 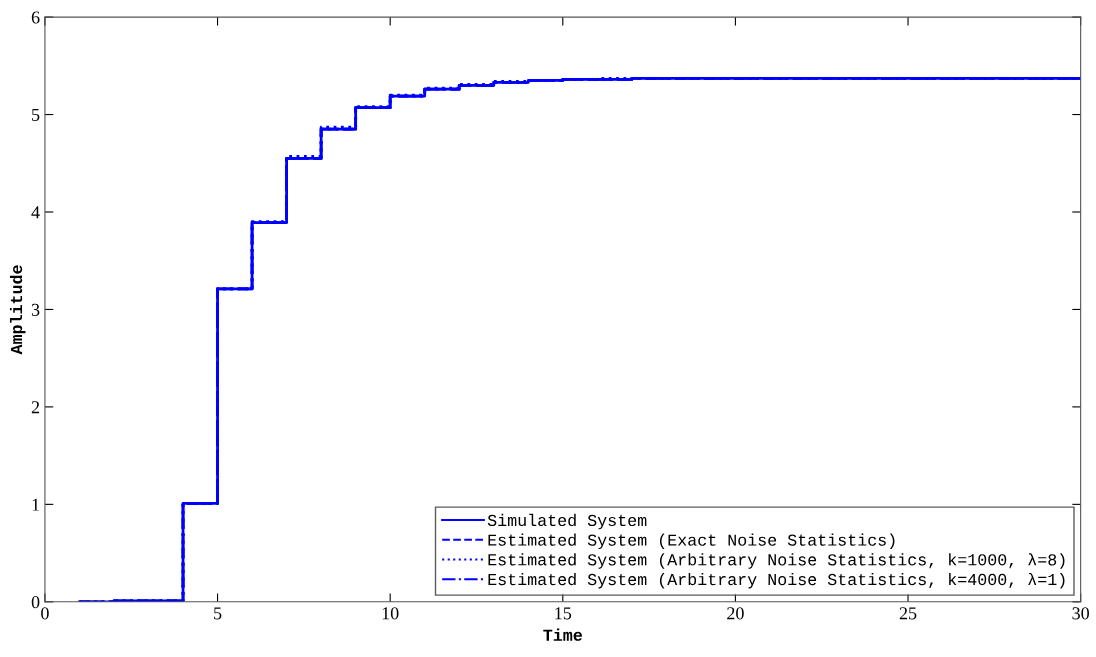 I want to click on x-tick-label: 20, so click(x=735, y=613).